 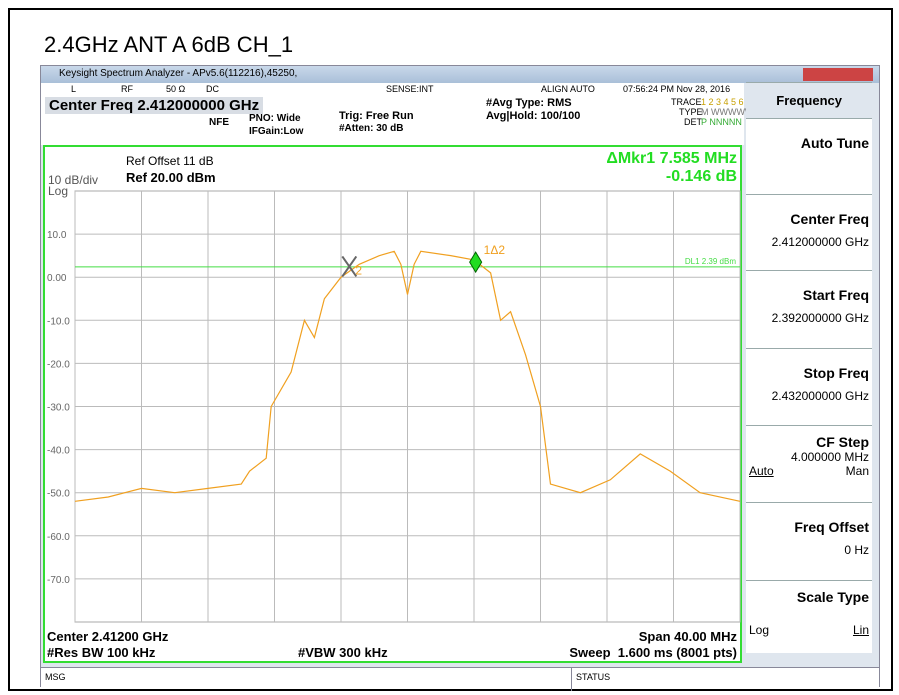 What do you see at coordinates (371, 128) in the screenshot?
I see `setting: #Atten: 30 dB` at bounding box center [371, 128].